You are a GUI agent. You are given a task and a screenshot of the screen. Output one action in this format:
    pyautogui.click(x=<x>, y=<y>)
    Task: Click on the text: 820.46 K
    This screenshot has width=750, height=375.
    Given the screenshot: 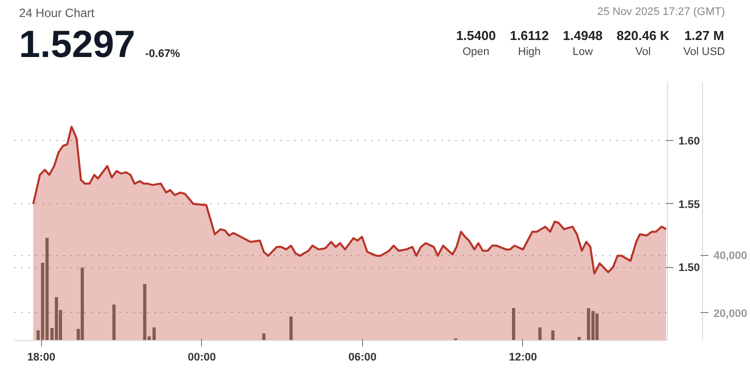 What is the action you would take?
    pyautogui.click(x=643, y=35)
    